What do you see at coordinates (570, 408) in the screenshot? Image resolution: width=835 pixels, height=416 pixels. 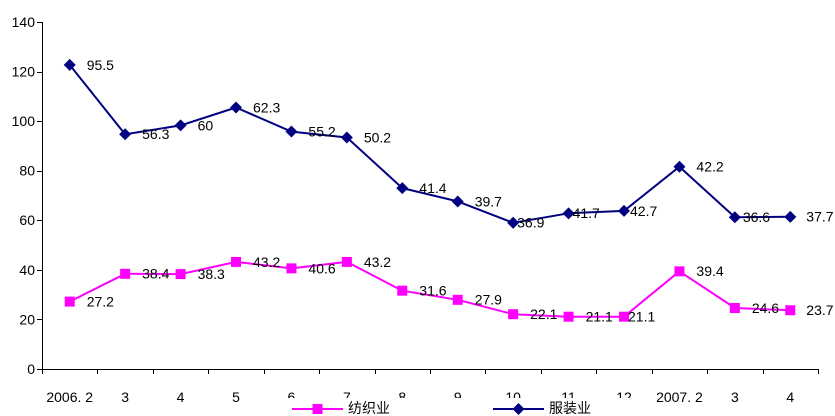 I see `legend-label-apparel: 服装业` at bounding box center [570, 408].